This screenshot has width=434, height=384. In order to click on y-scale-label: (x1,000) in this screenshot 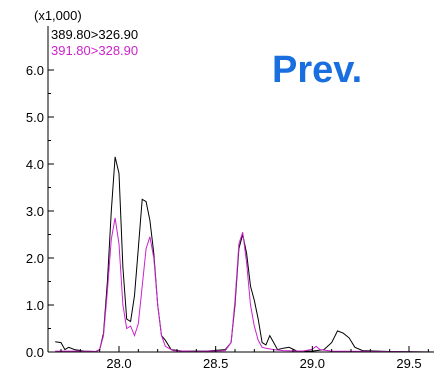, I will do `click(58, 15)`.